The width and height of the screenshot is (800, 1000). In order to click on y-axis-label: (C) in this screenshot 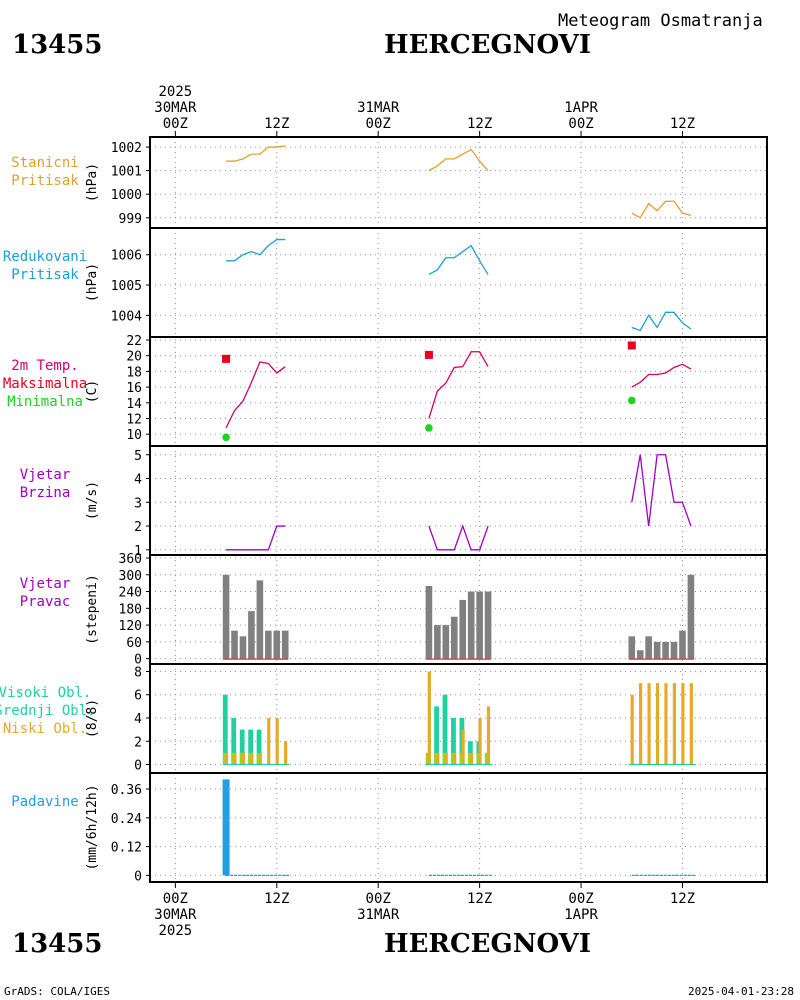, I will do `click(92, 391)`.